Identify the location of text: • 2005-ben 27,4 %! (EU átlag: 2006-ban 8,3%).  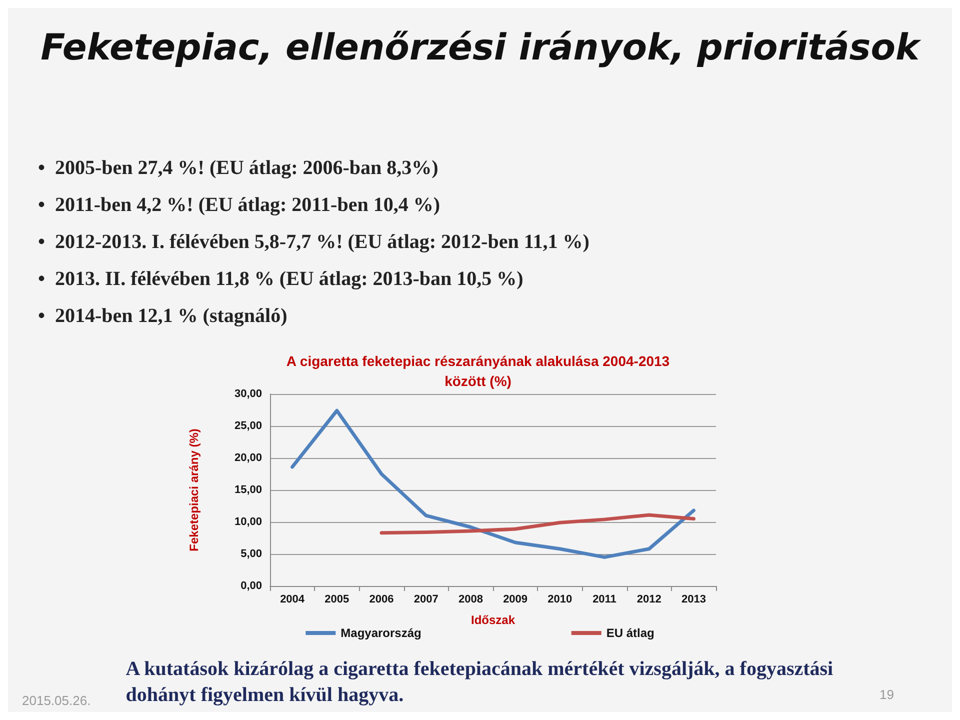
(238, 168).